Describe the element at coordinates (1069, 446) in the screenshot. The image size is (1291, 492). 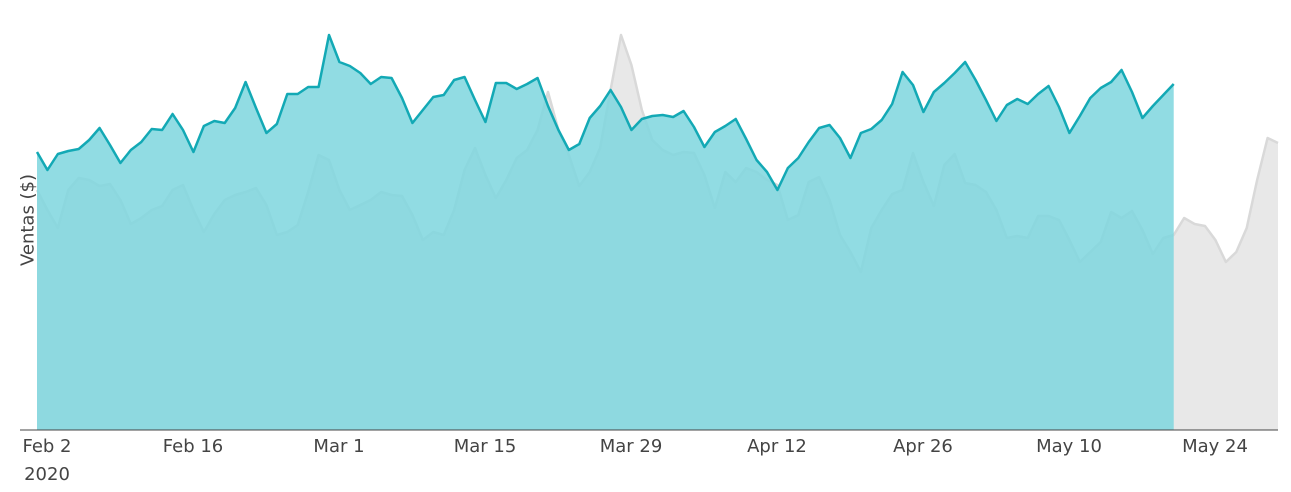
I see `x-tick-label: May 10` at that location.